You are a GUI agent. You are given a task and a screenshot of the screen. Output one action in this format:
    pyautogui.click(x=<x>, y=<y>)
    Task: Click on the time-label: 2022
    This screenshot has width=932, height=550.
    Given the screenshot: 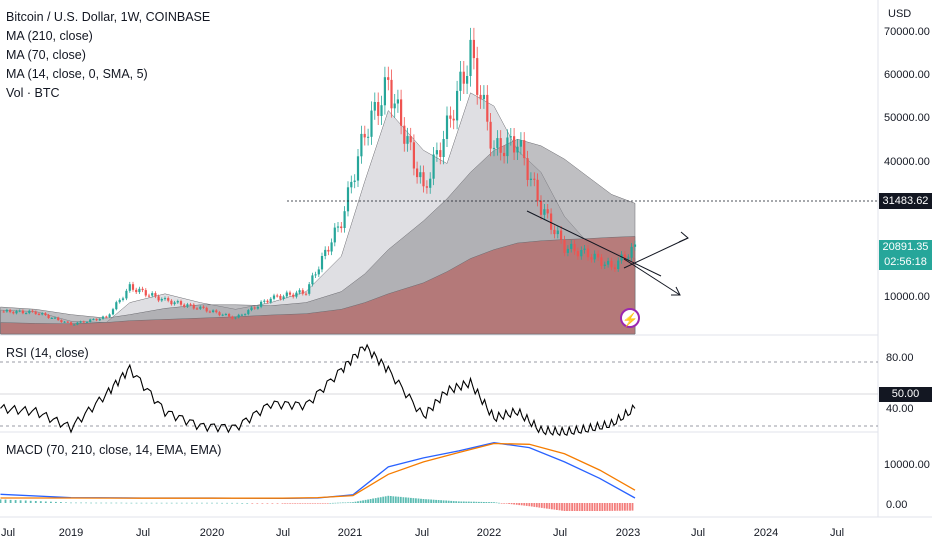 What is the action you would take?
    pyautogui.click(x=489, y=533)
    